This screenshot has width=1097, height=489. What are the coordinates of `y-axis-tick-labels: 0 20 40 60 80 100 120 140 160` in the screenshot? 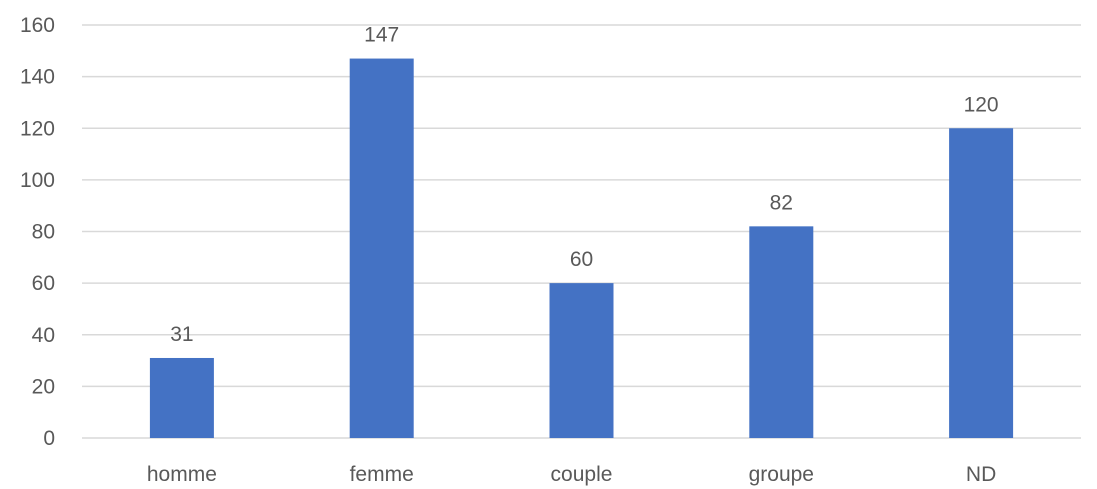 It's located at (37, 232).